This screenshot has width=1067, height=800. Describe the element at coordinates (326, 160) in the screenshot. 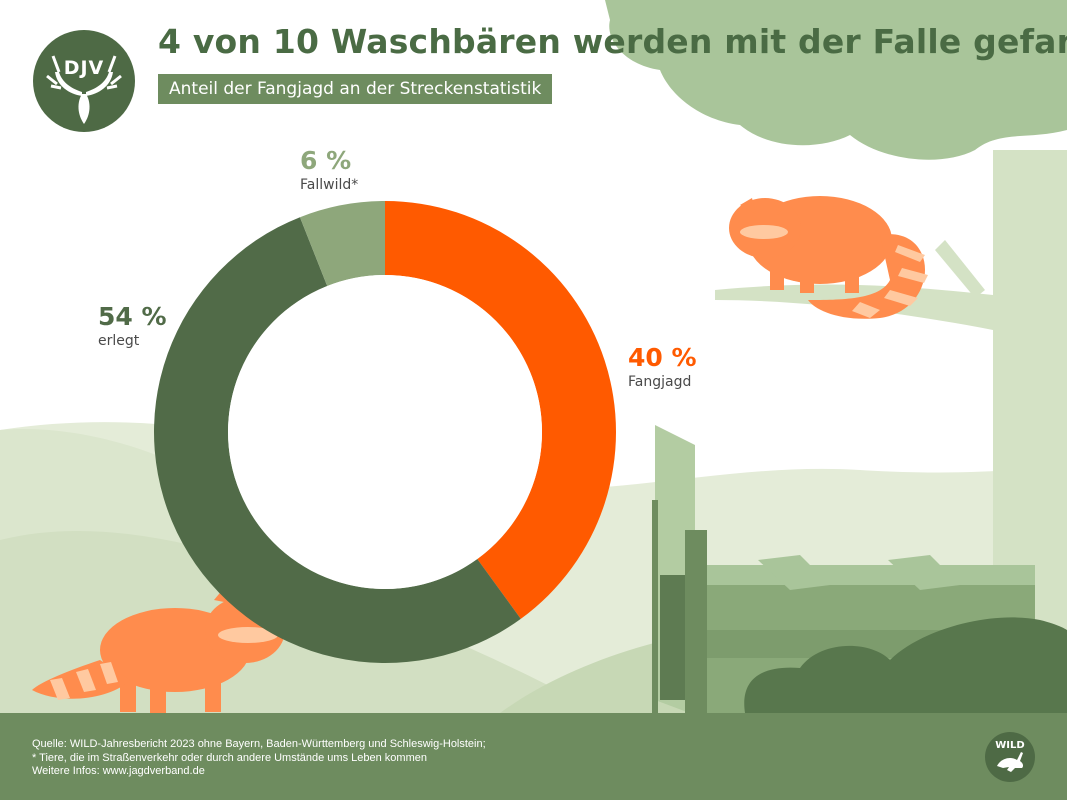

I see `label-fallwild-pct: 6 %` at that location.